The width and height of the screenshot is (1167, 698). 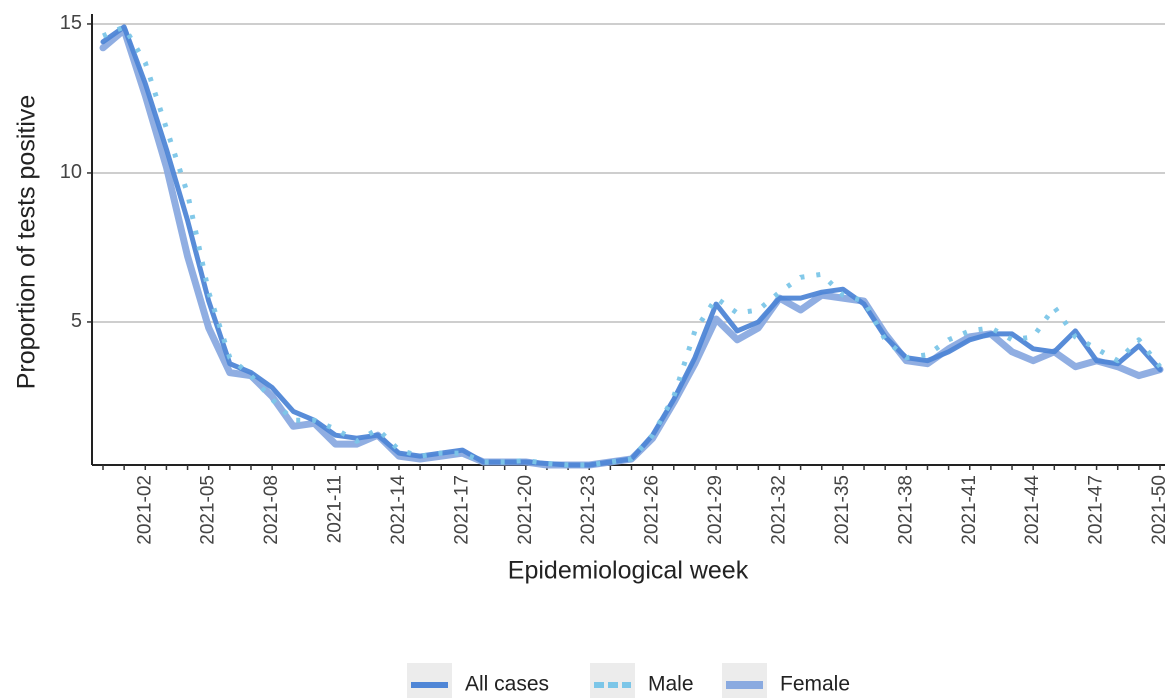 I want to click on x-tick-label: 2021-02, so click(x=144, y=510).